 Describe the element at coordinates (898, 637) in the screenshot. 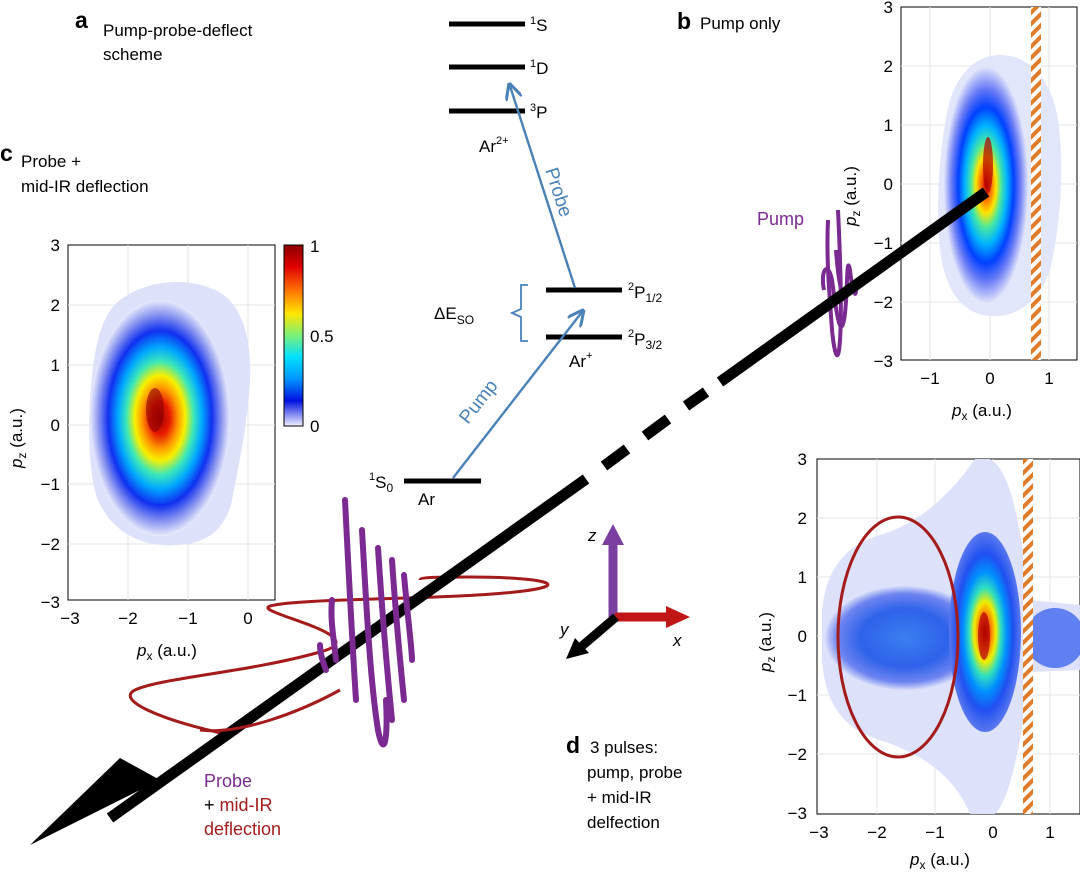

I see `deflected-signal-ellipse` at that location.